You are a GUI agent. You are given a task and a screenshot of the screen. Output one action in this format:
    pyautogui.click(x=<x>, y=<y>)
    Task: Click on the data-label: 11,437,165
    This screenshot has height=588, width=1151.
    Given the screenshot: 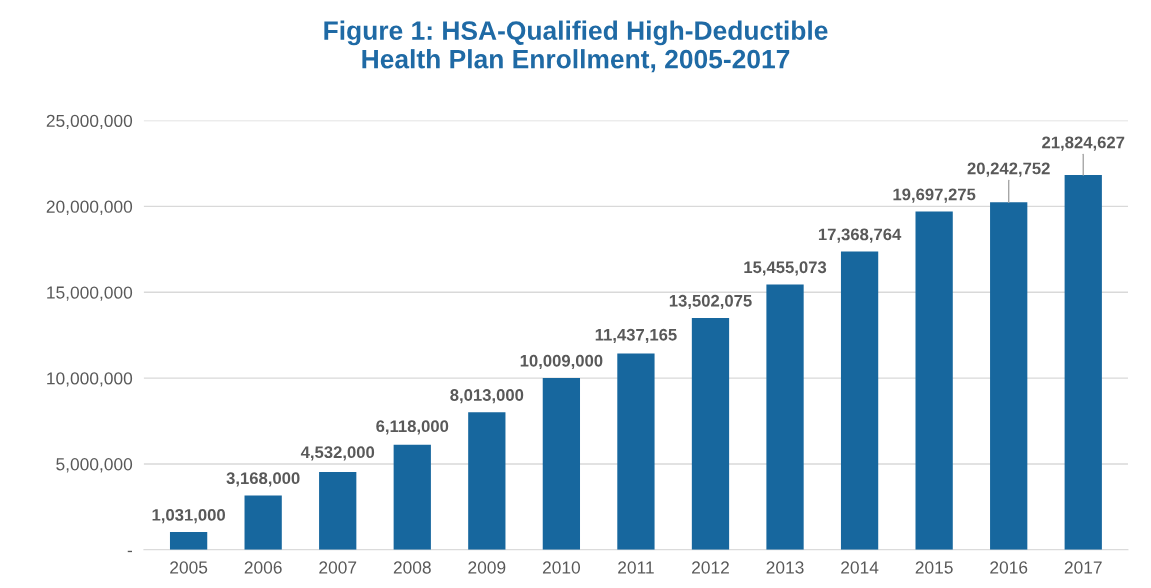 What is the action you would take?
    pyautogui.click(x=636, y=336)
    